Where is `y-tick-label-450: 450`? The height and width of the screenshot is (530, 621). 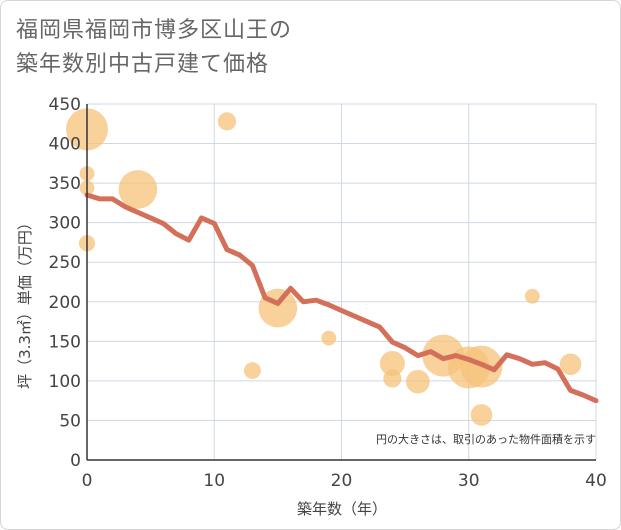 y-tick-label-450: 450 is located at coordinates (65, 105).